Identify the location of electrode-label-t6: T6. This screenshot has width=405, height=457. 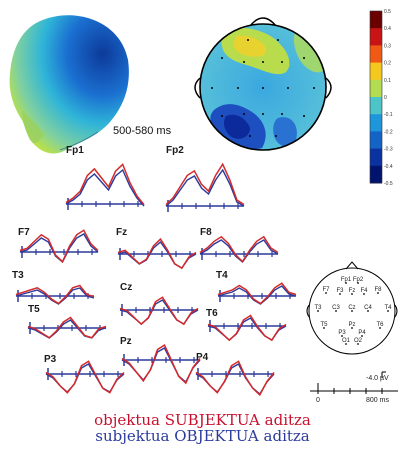
(212, 313).